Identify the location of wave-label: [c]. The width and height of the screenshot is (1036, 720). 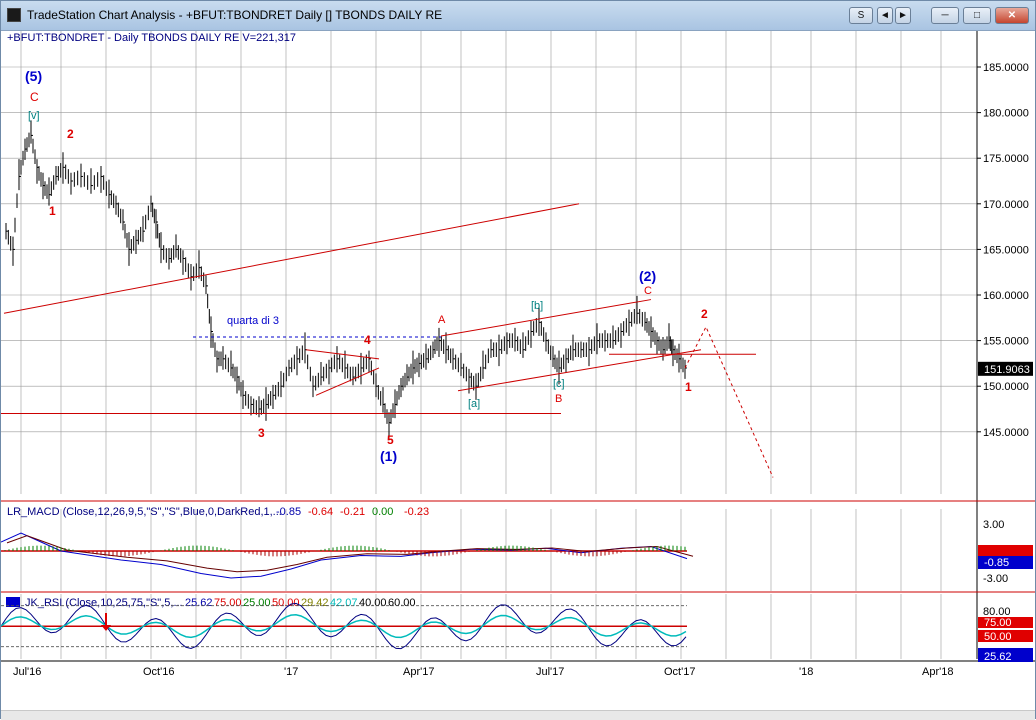
(559, 384).